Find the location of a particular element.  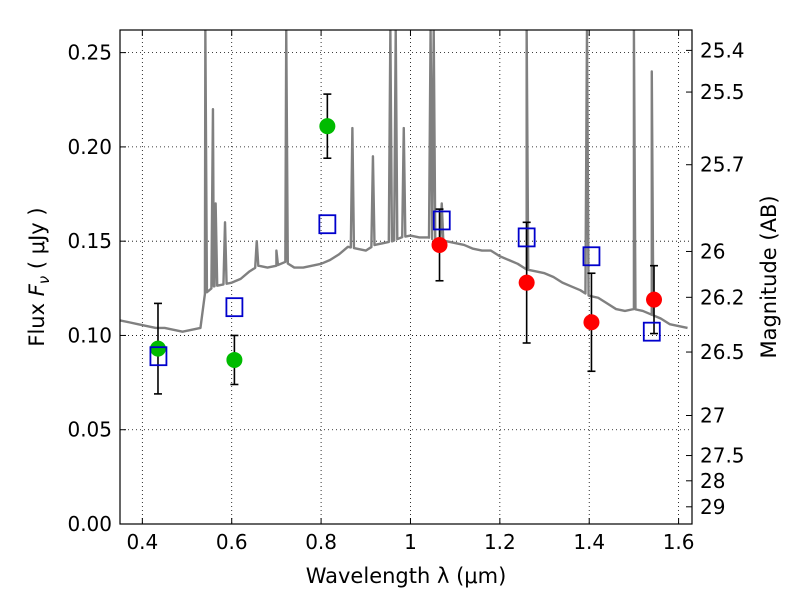

y-tick-label: 0.15 is located at coordinates (89, 241).